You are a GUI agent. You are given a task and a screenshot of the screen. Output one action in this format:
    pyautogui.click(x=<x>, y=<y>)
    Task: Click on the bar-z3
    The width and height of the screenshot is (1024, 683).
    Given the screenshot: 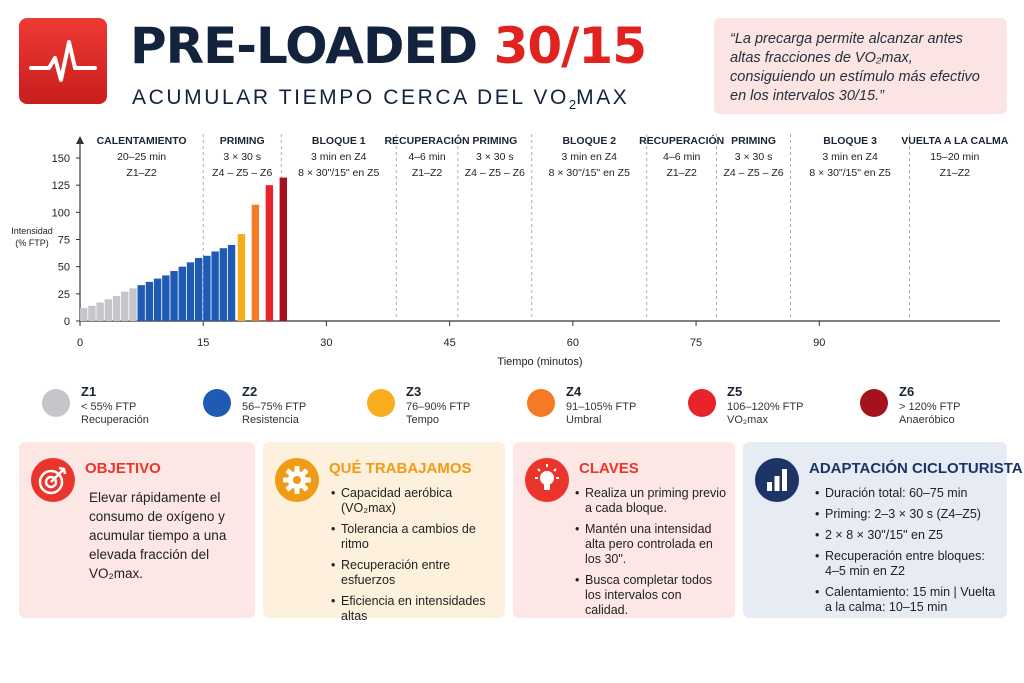 What is the action you would take?
    pyautogui.click(x=241, y=277)
    